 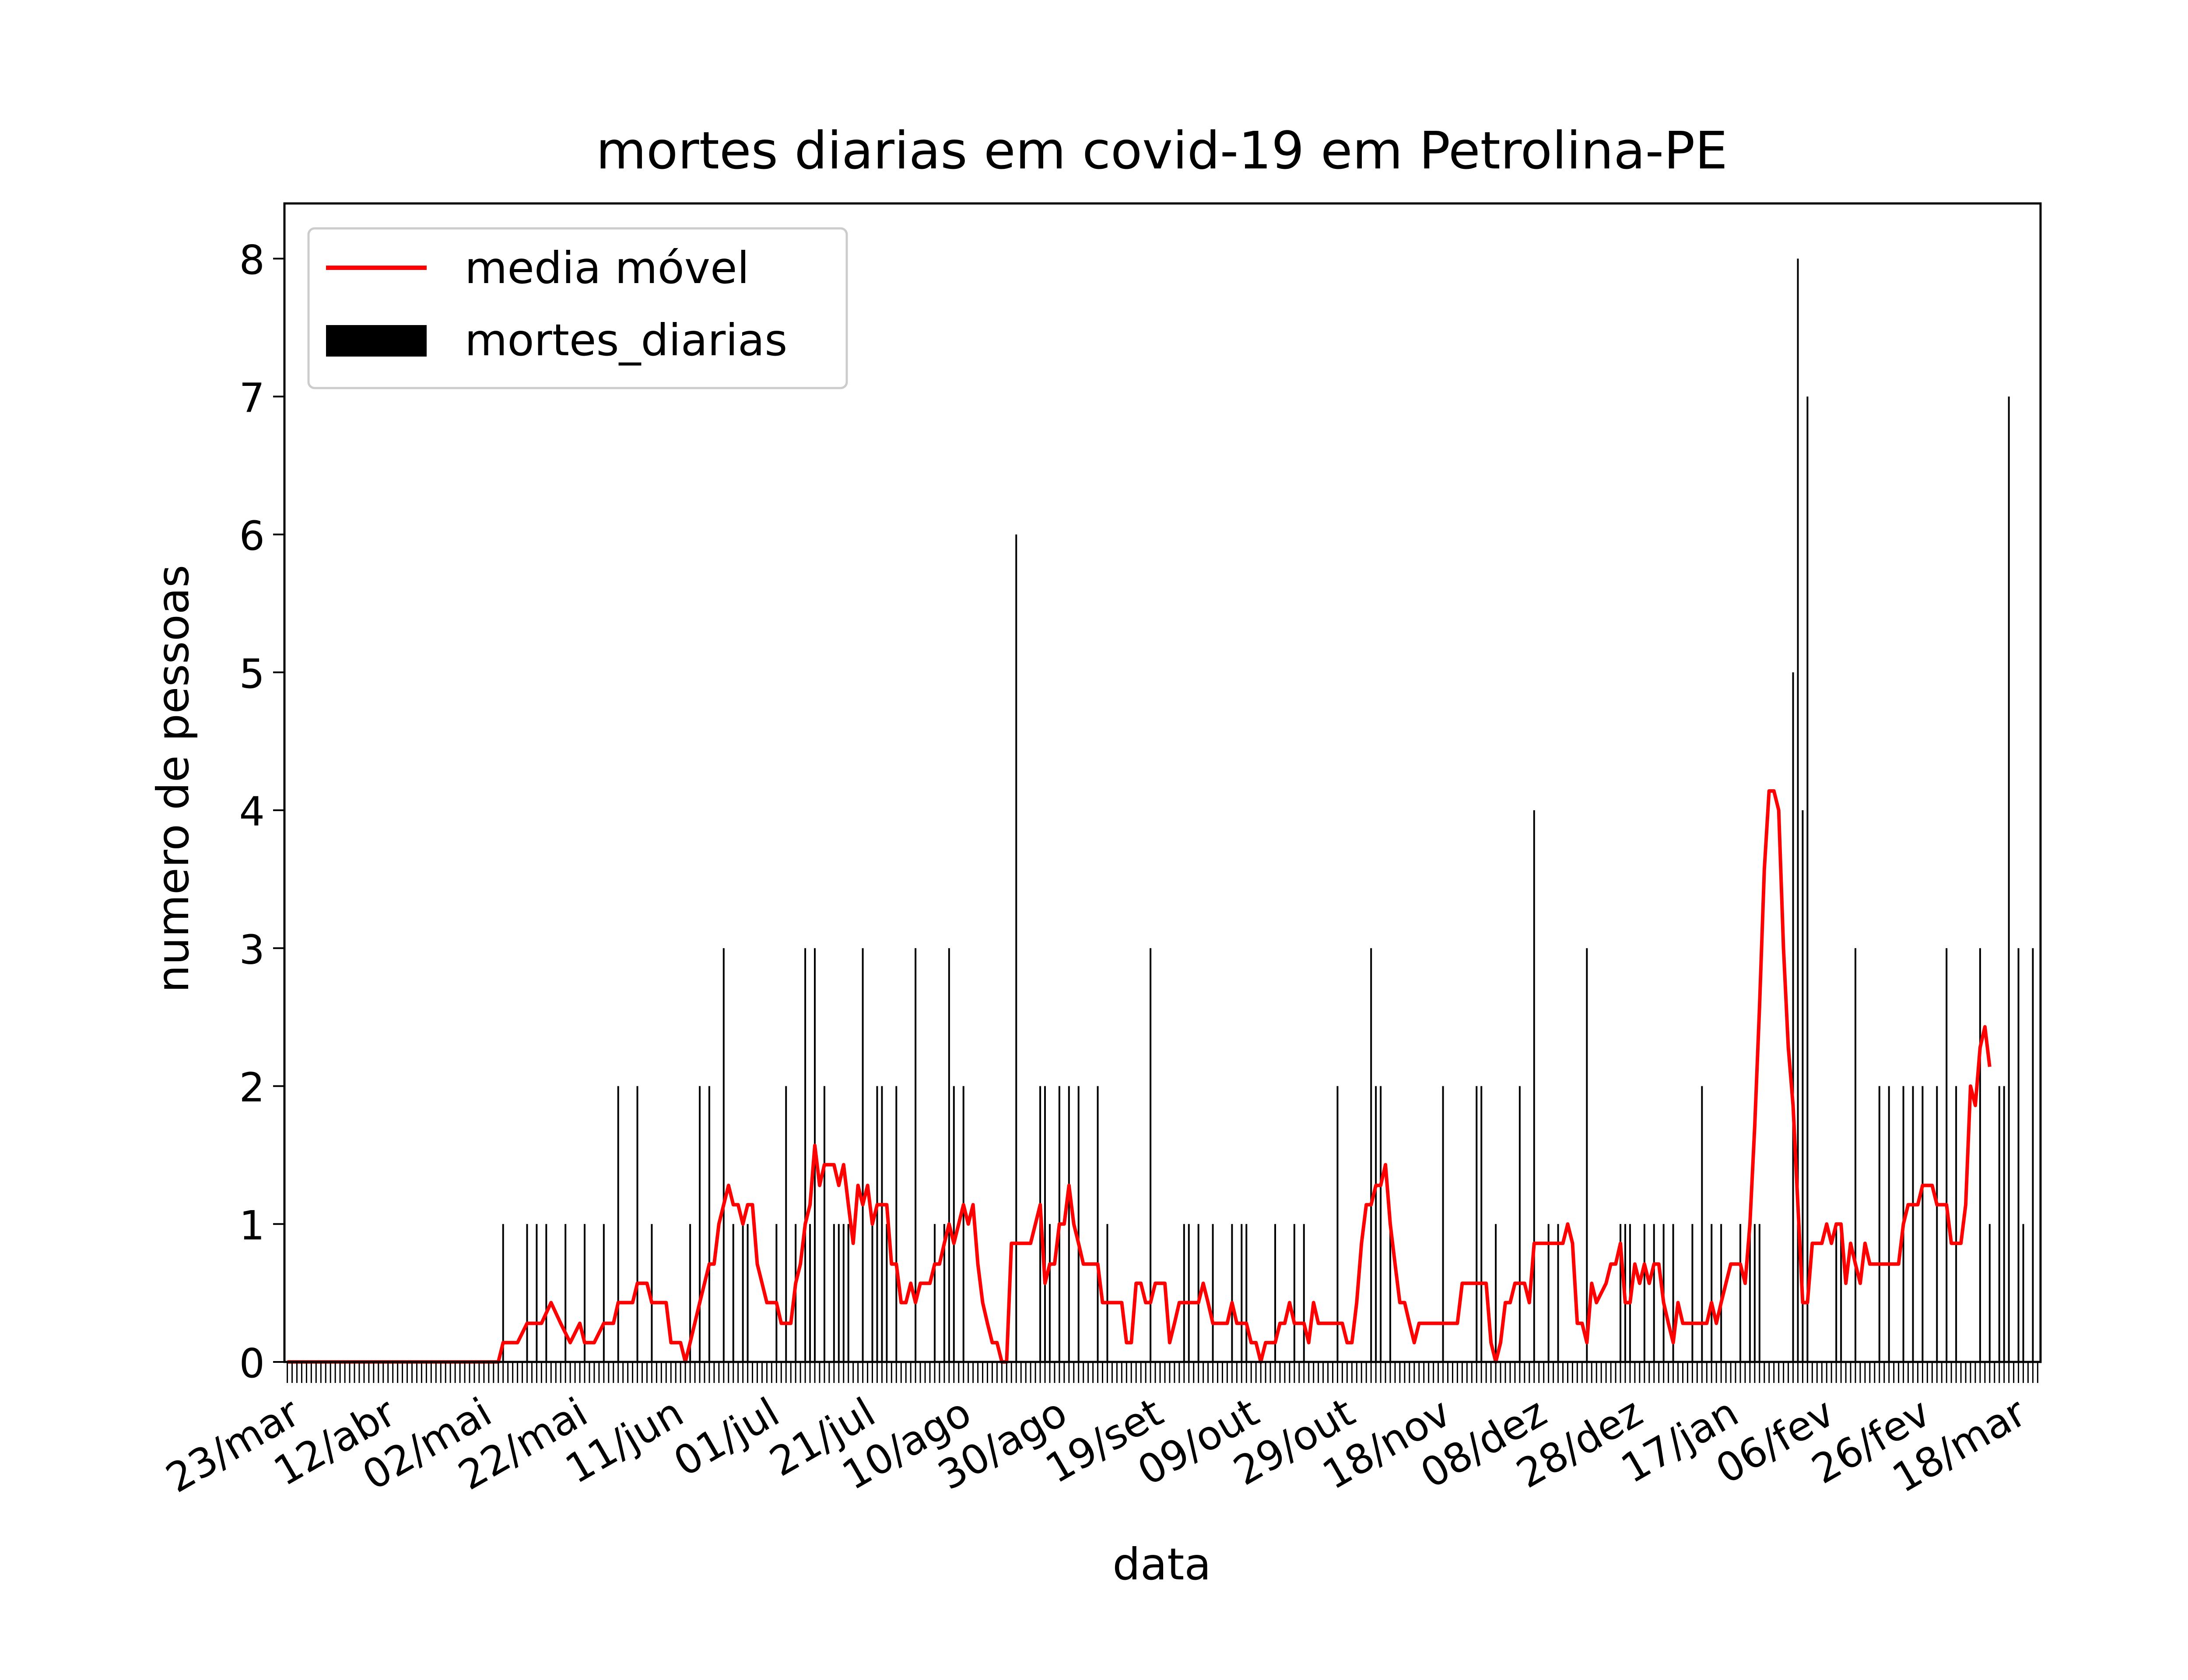 I want to click on x-axis-label: data, so click(x=1161, y=1564).